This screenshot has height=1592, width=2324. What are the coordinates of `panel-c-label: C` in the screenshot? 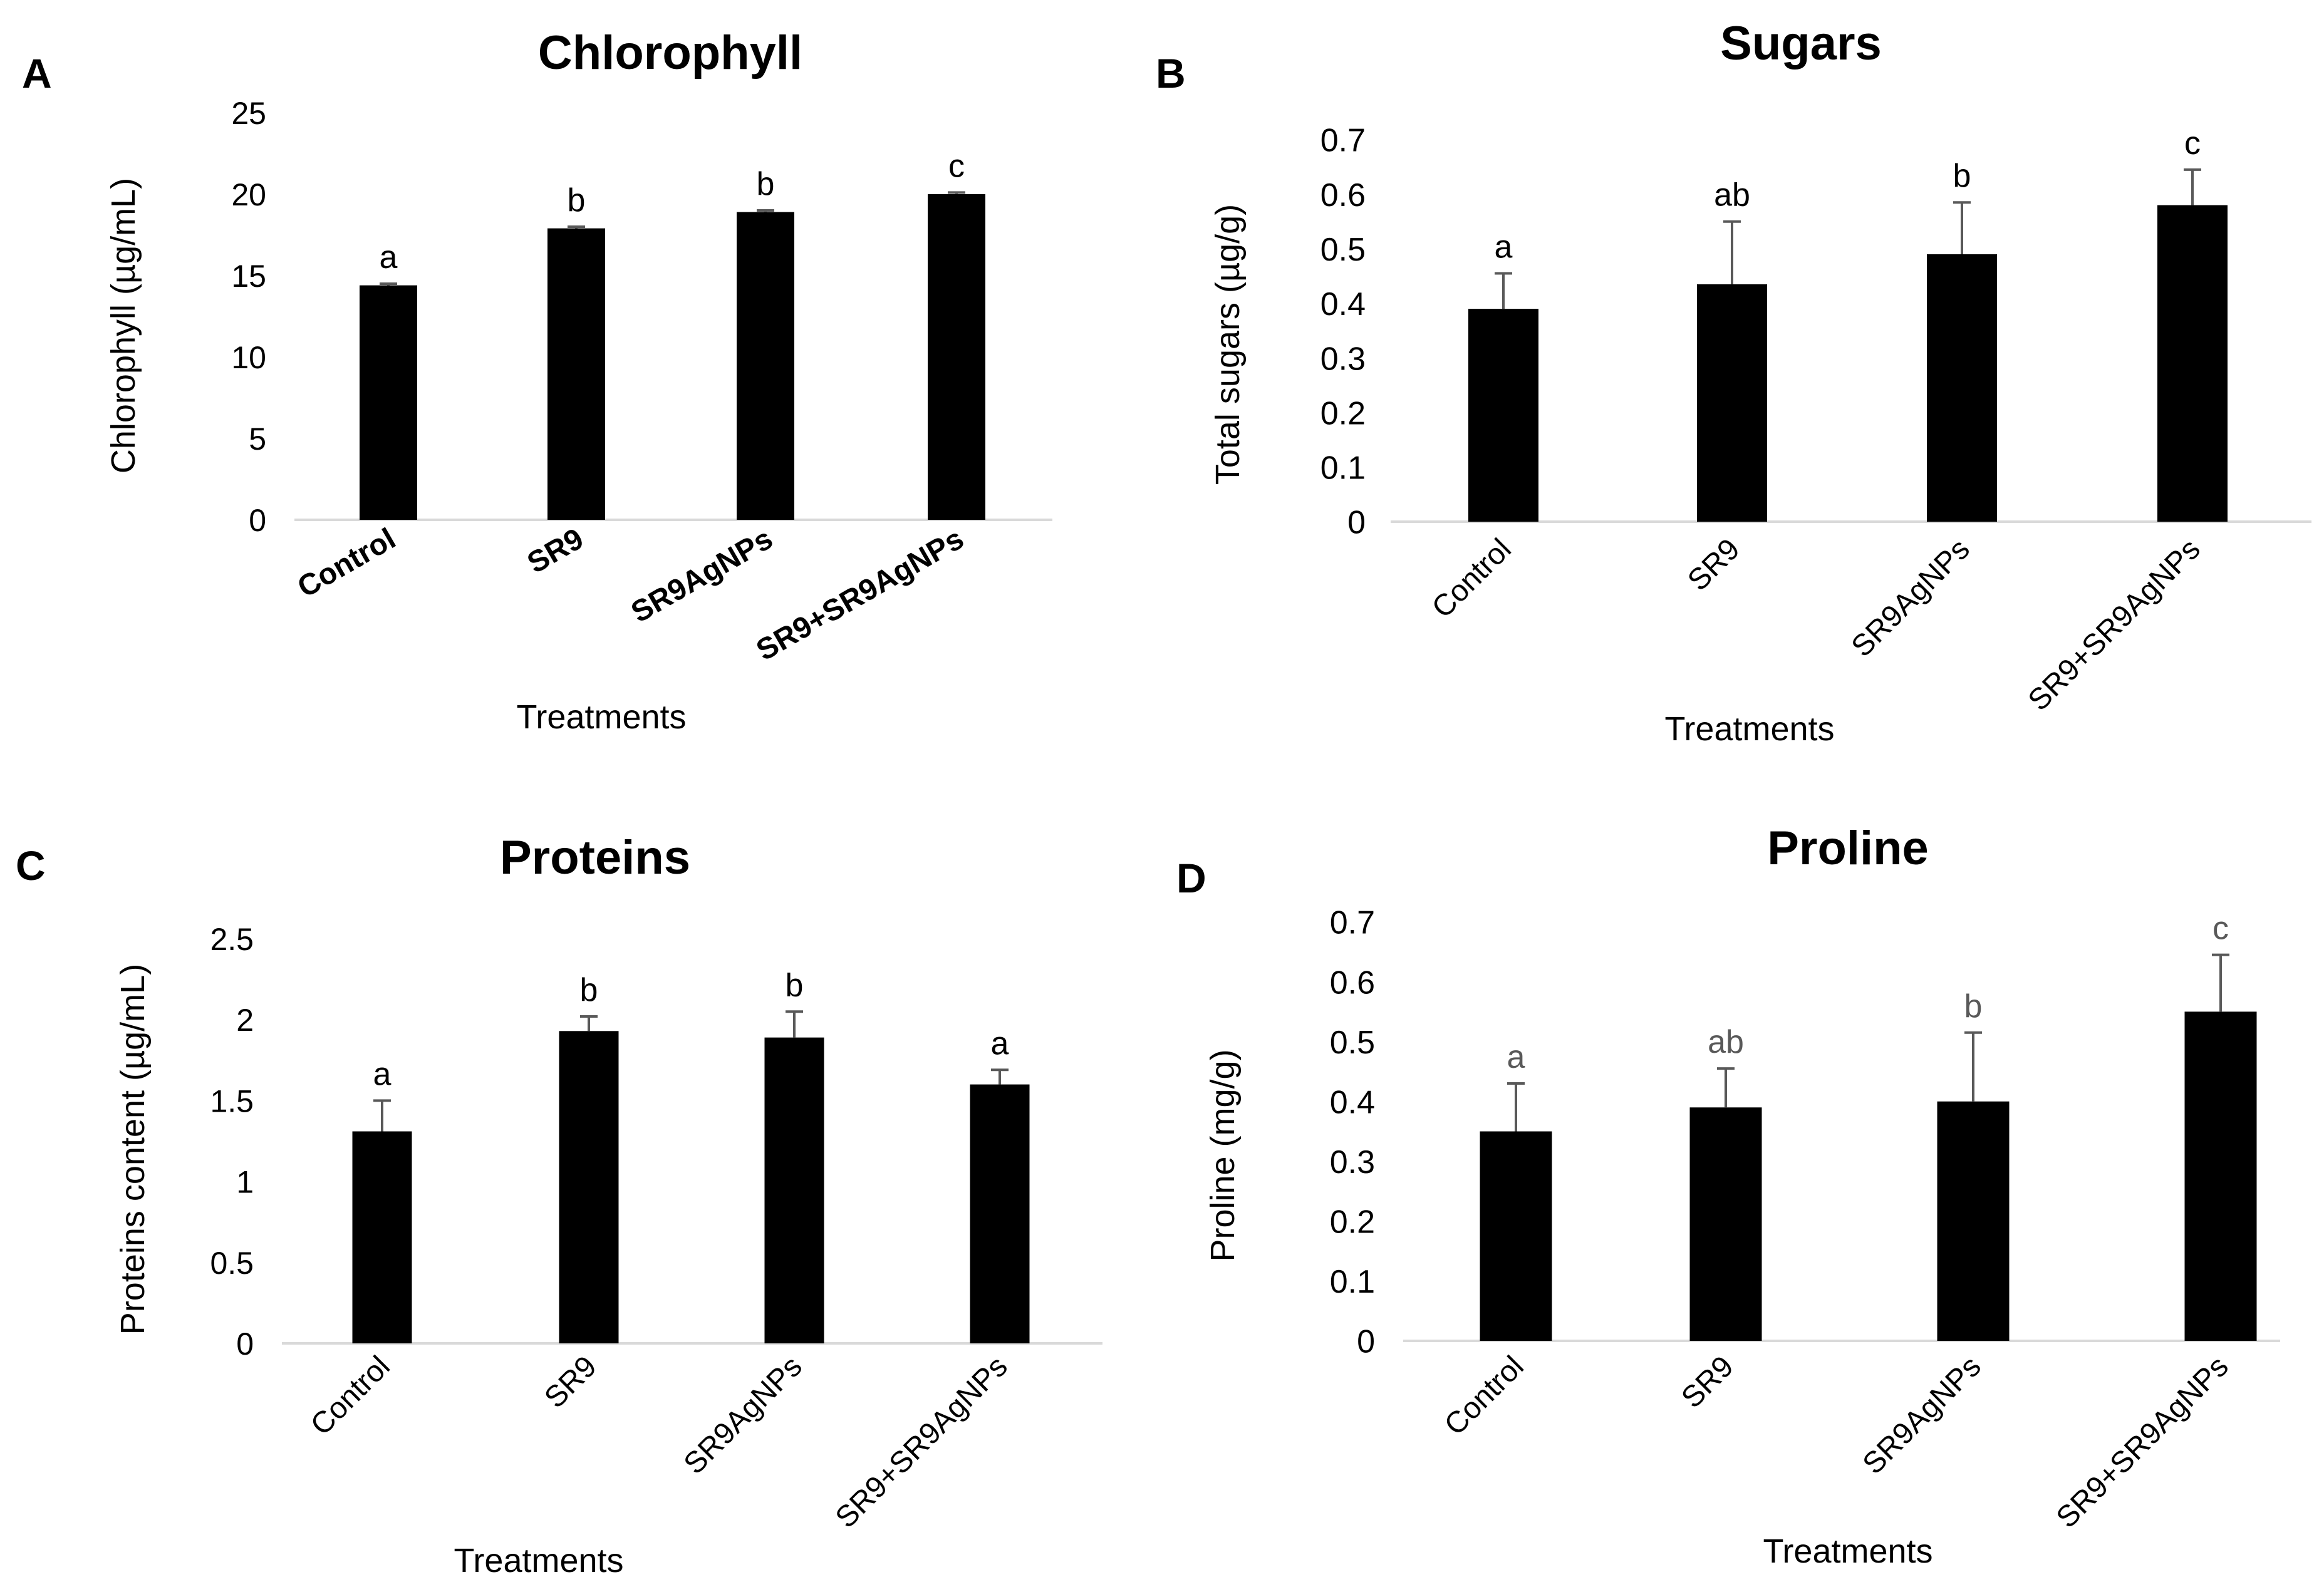 It's located at (31, 865).